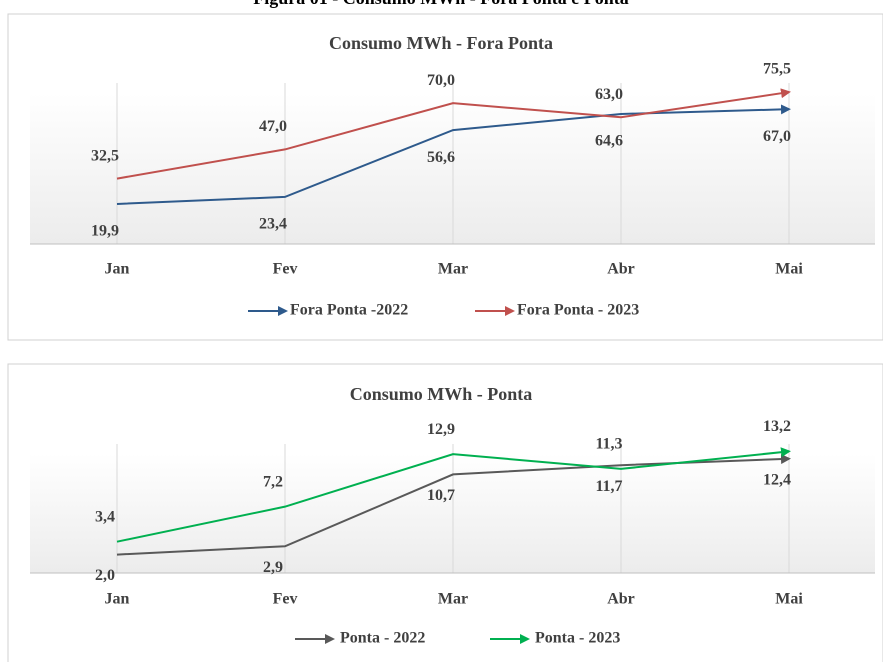  What do you see at coordinates (441, 157) in the screenshot?
I see `data-label: 56,6` at bounding box center [441, 157].